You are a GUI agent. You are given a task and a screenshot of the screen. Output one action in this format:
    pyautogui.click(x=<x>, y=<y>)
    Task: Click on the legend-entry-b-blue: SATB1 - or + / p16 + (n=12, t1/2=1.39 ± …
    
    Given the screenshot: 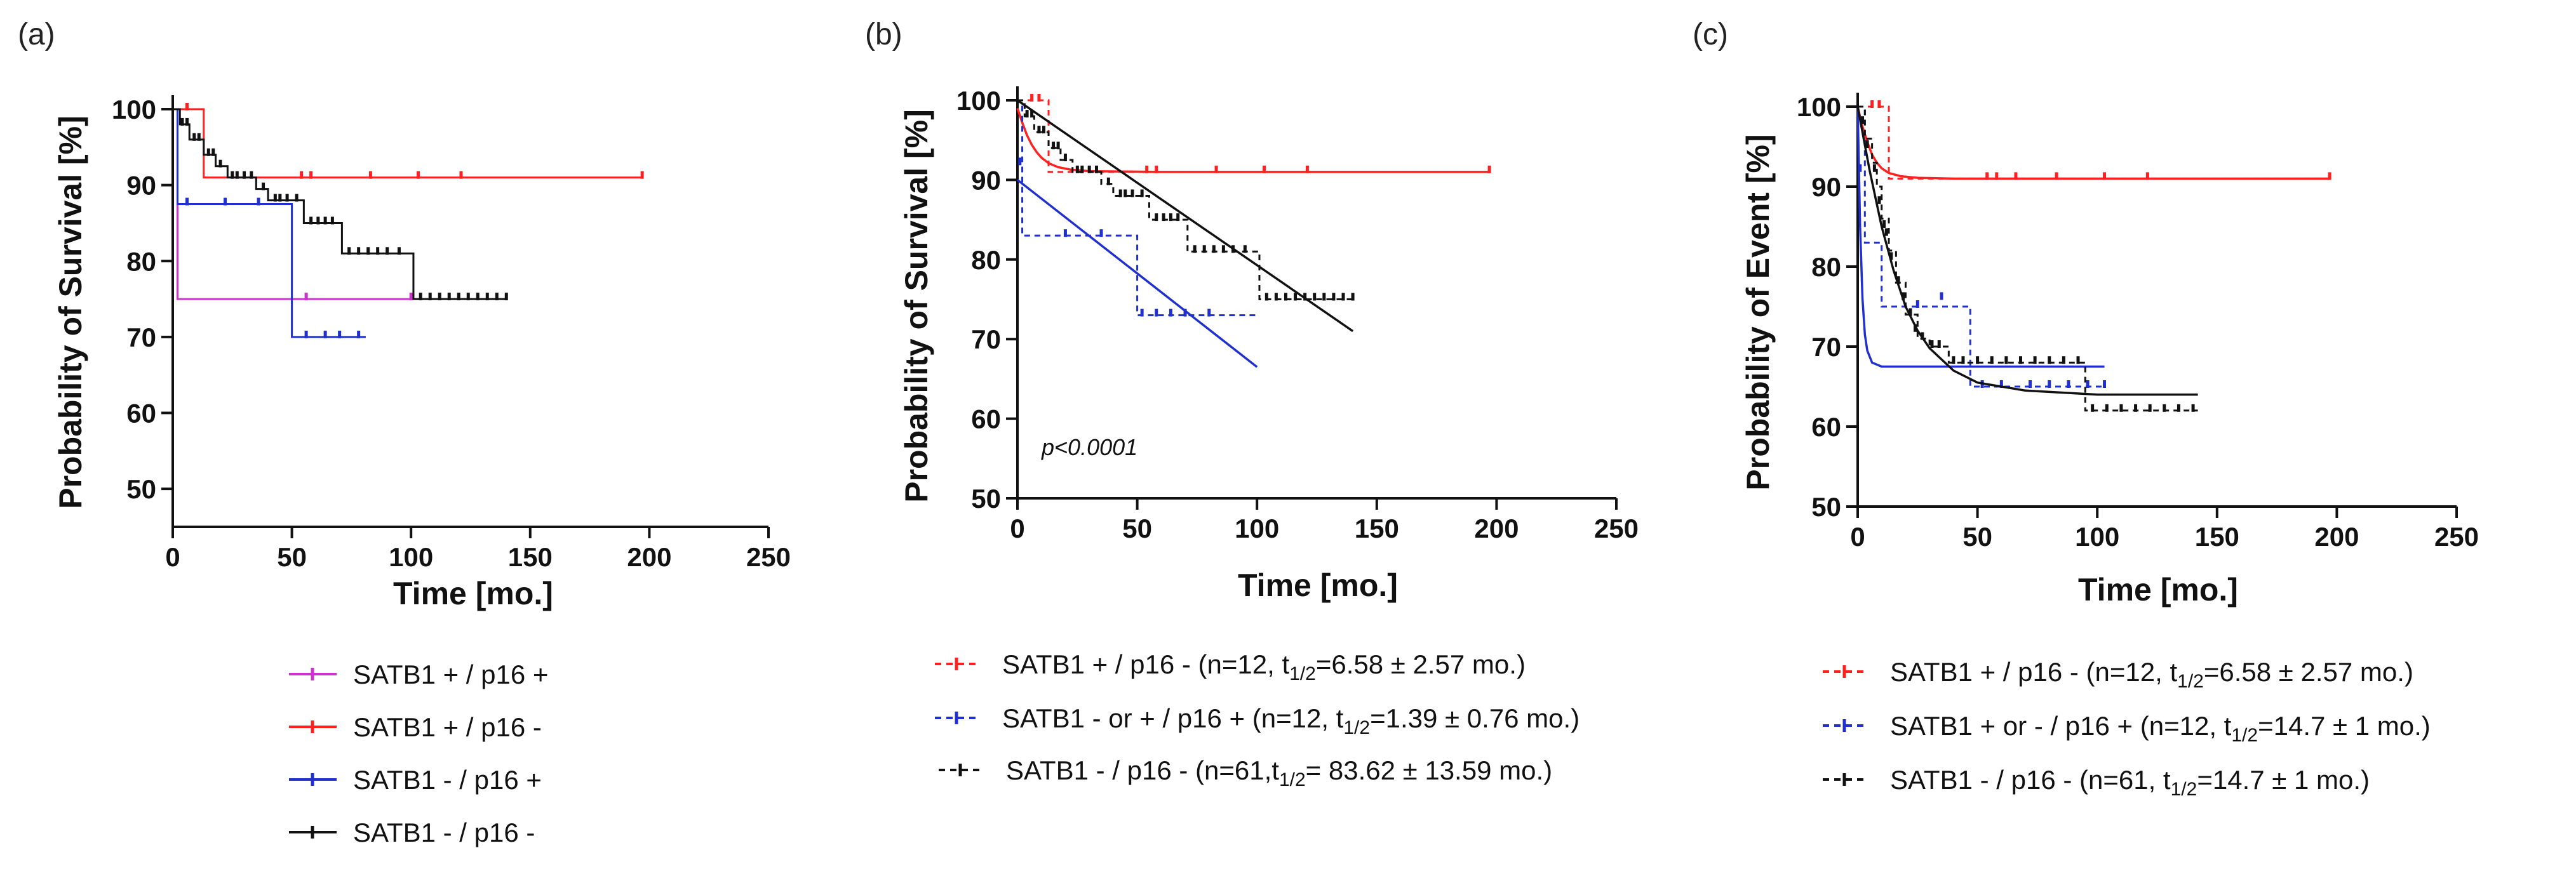 What is the action you would take?
    pyautogui.click(x=1257, y=720)
    